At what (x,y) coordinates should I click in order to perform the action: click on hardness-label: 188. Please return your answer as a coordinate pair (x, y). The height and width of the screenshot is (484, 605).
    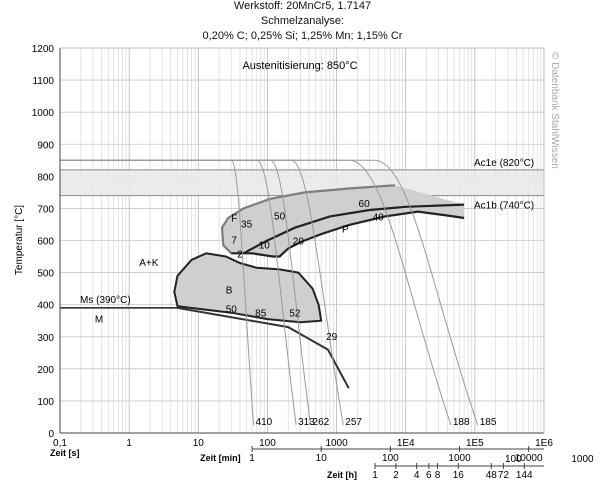
    Looking at the image, I should click on (461, 422).